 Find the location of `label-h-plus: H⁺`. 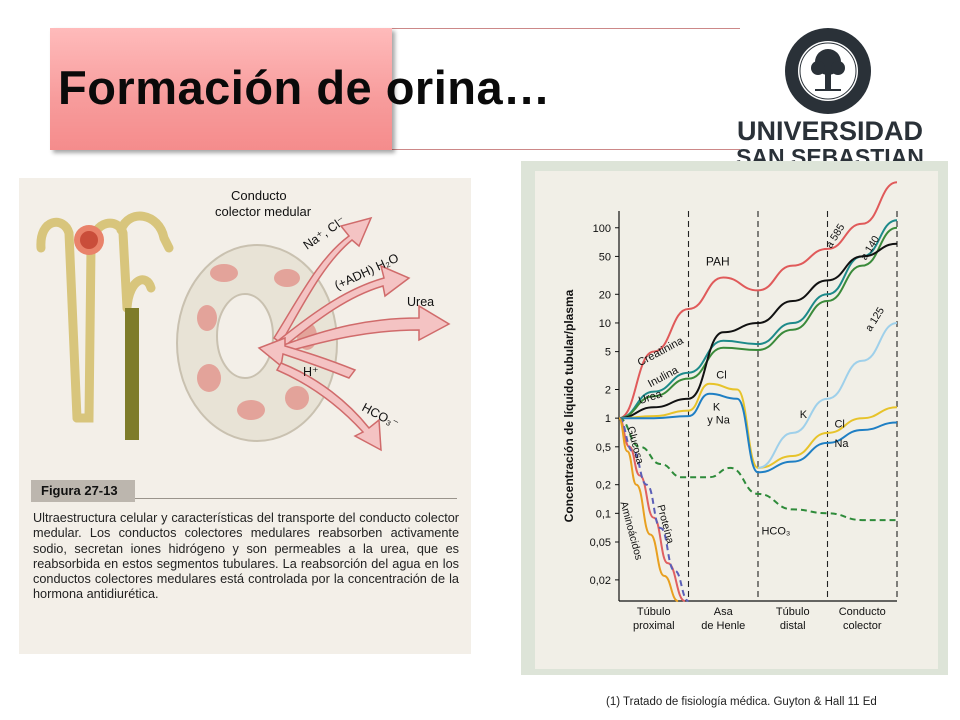

label-h-plus: H⁺ is located at coordinates (311, 372).